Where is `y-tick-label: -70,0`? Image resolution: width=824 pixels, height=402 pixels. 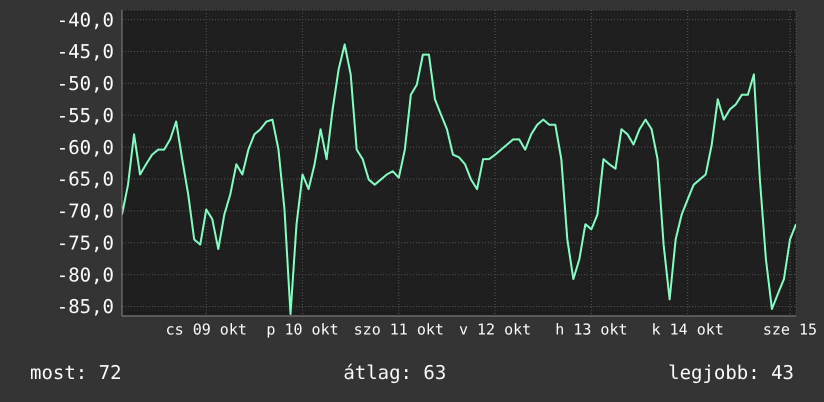
y-tick-label: -70,0 is located at coordinates (85, 211).